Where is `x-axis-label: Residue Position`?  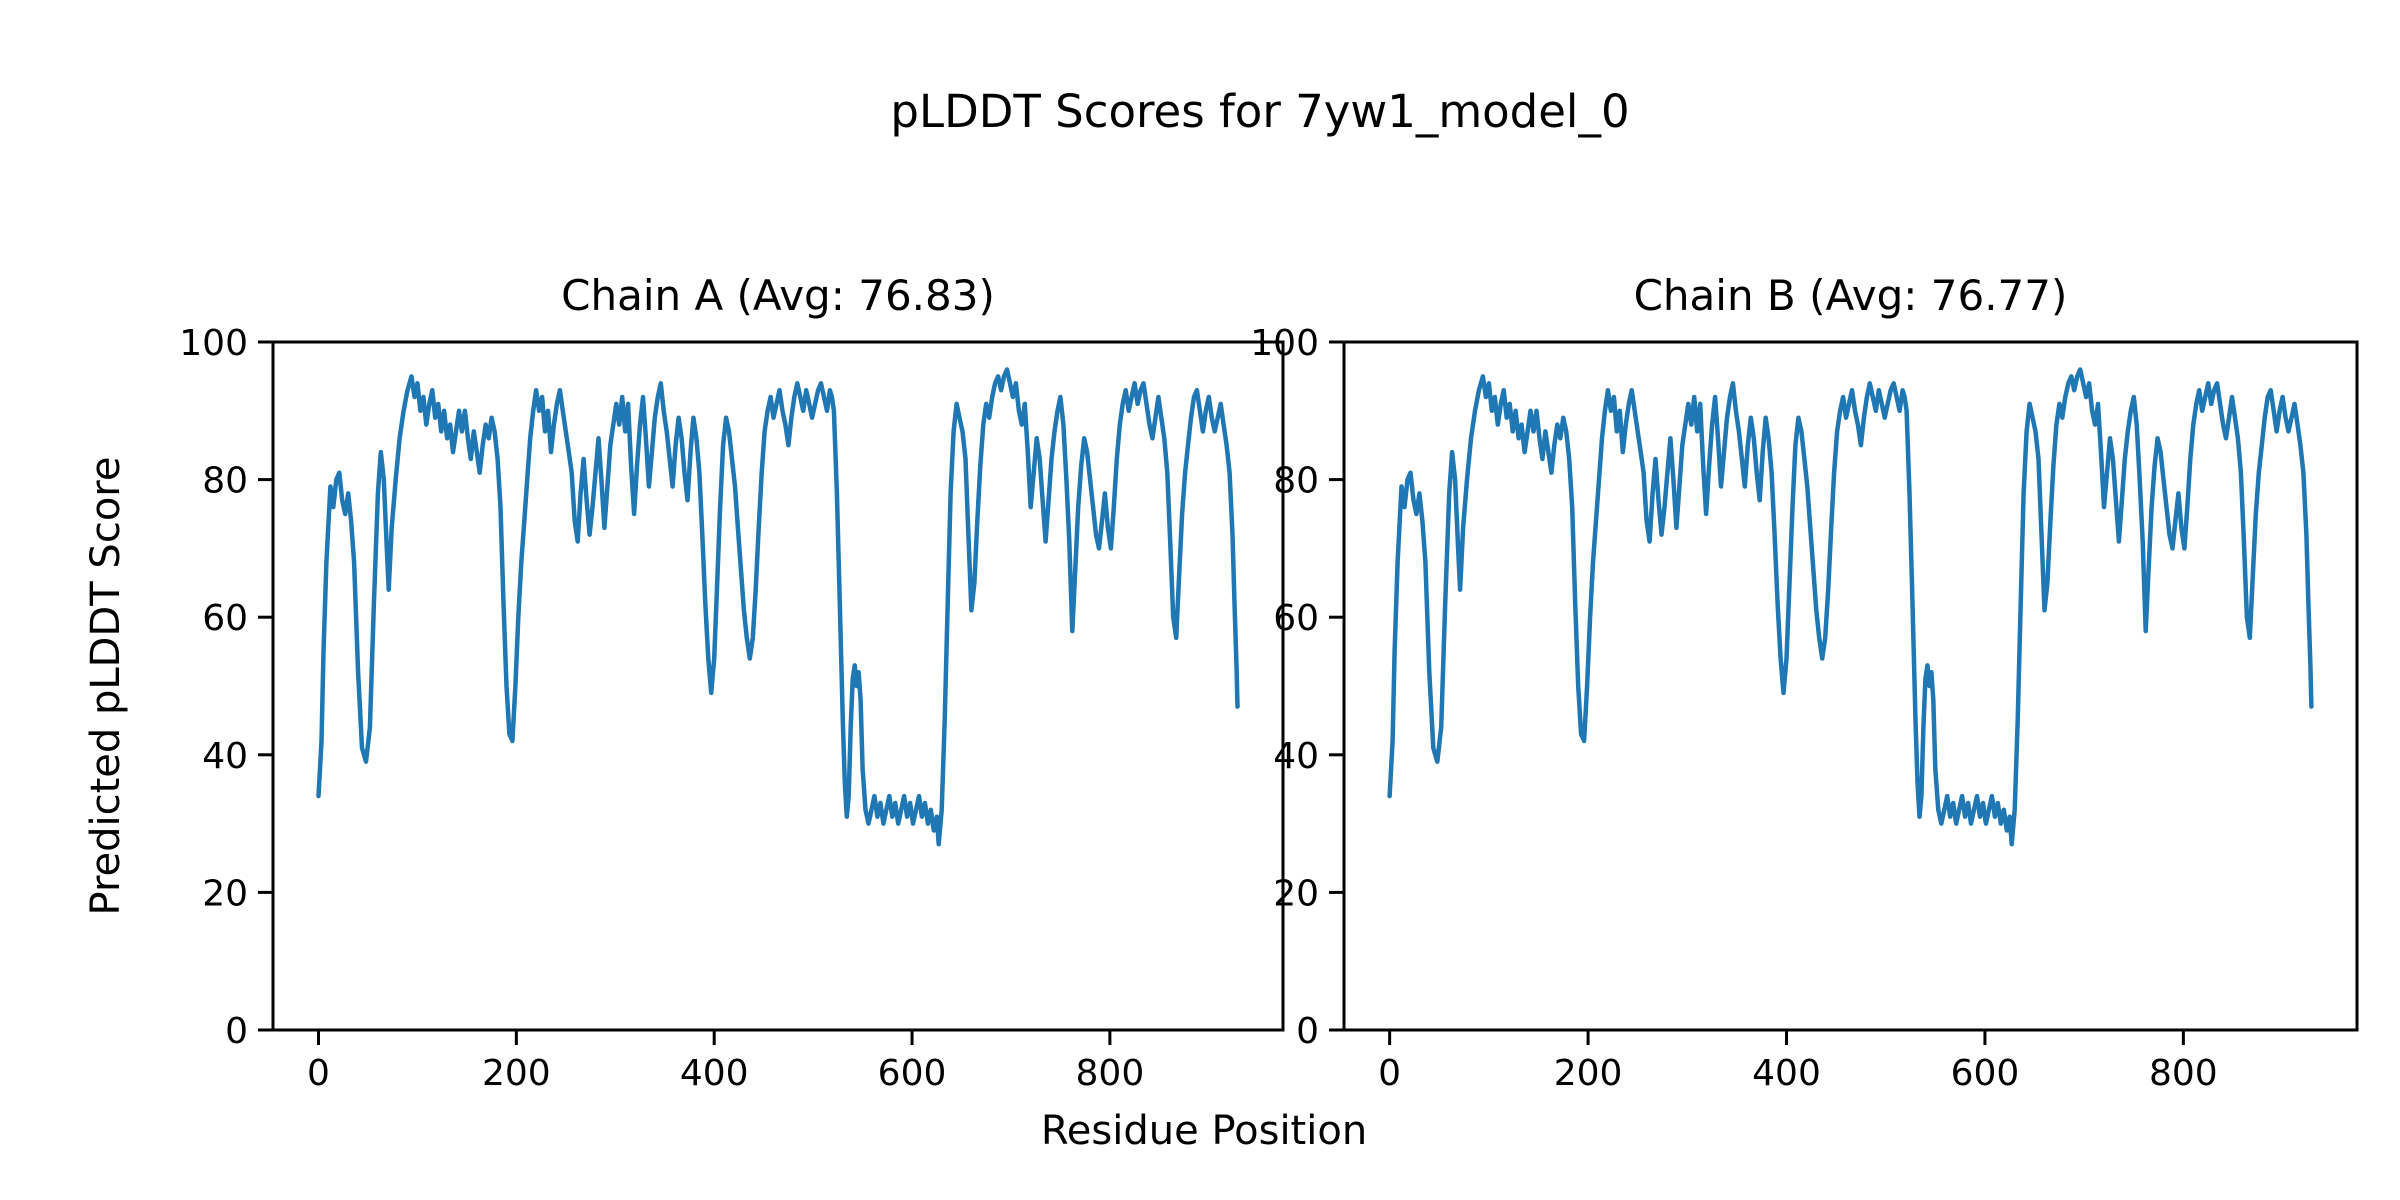
x-axis-label: Residue Position is located at coordinates (1204, 1131).